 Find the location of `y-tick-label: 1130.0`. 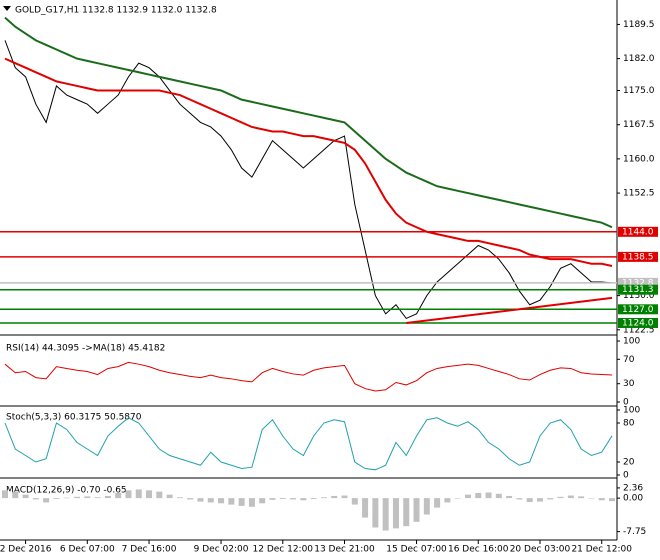

y-tick-label: 1130.0 is located at coordinates (639, 296).